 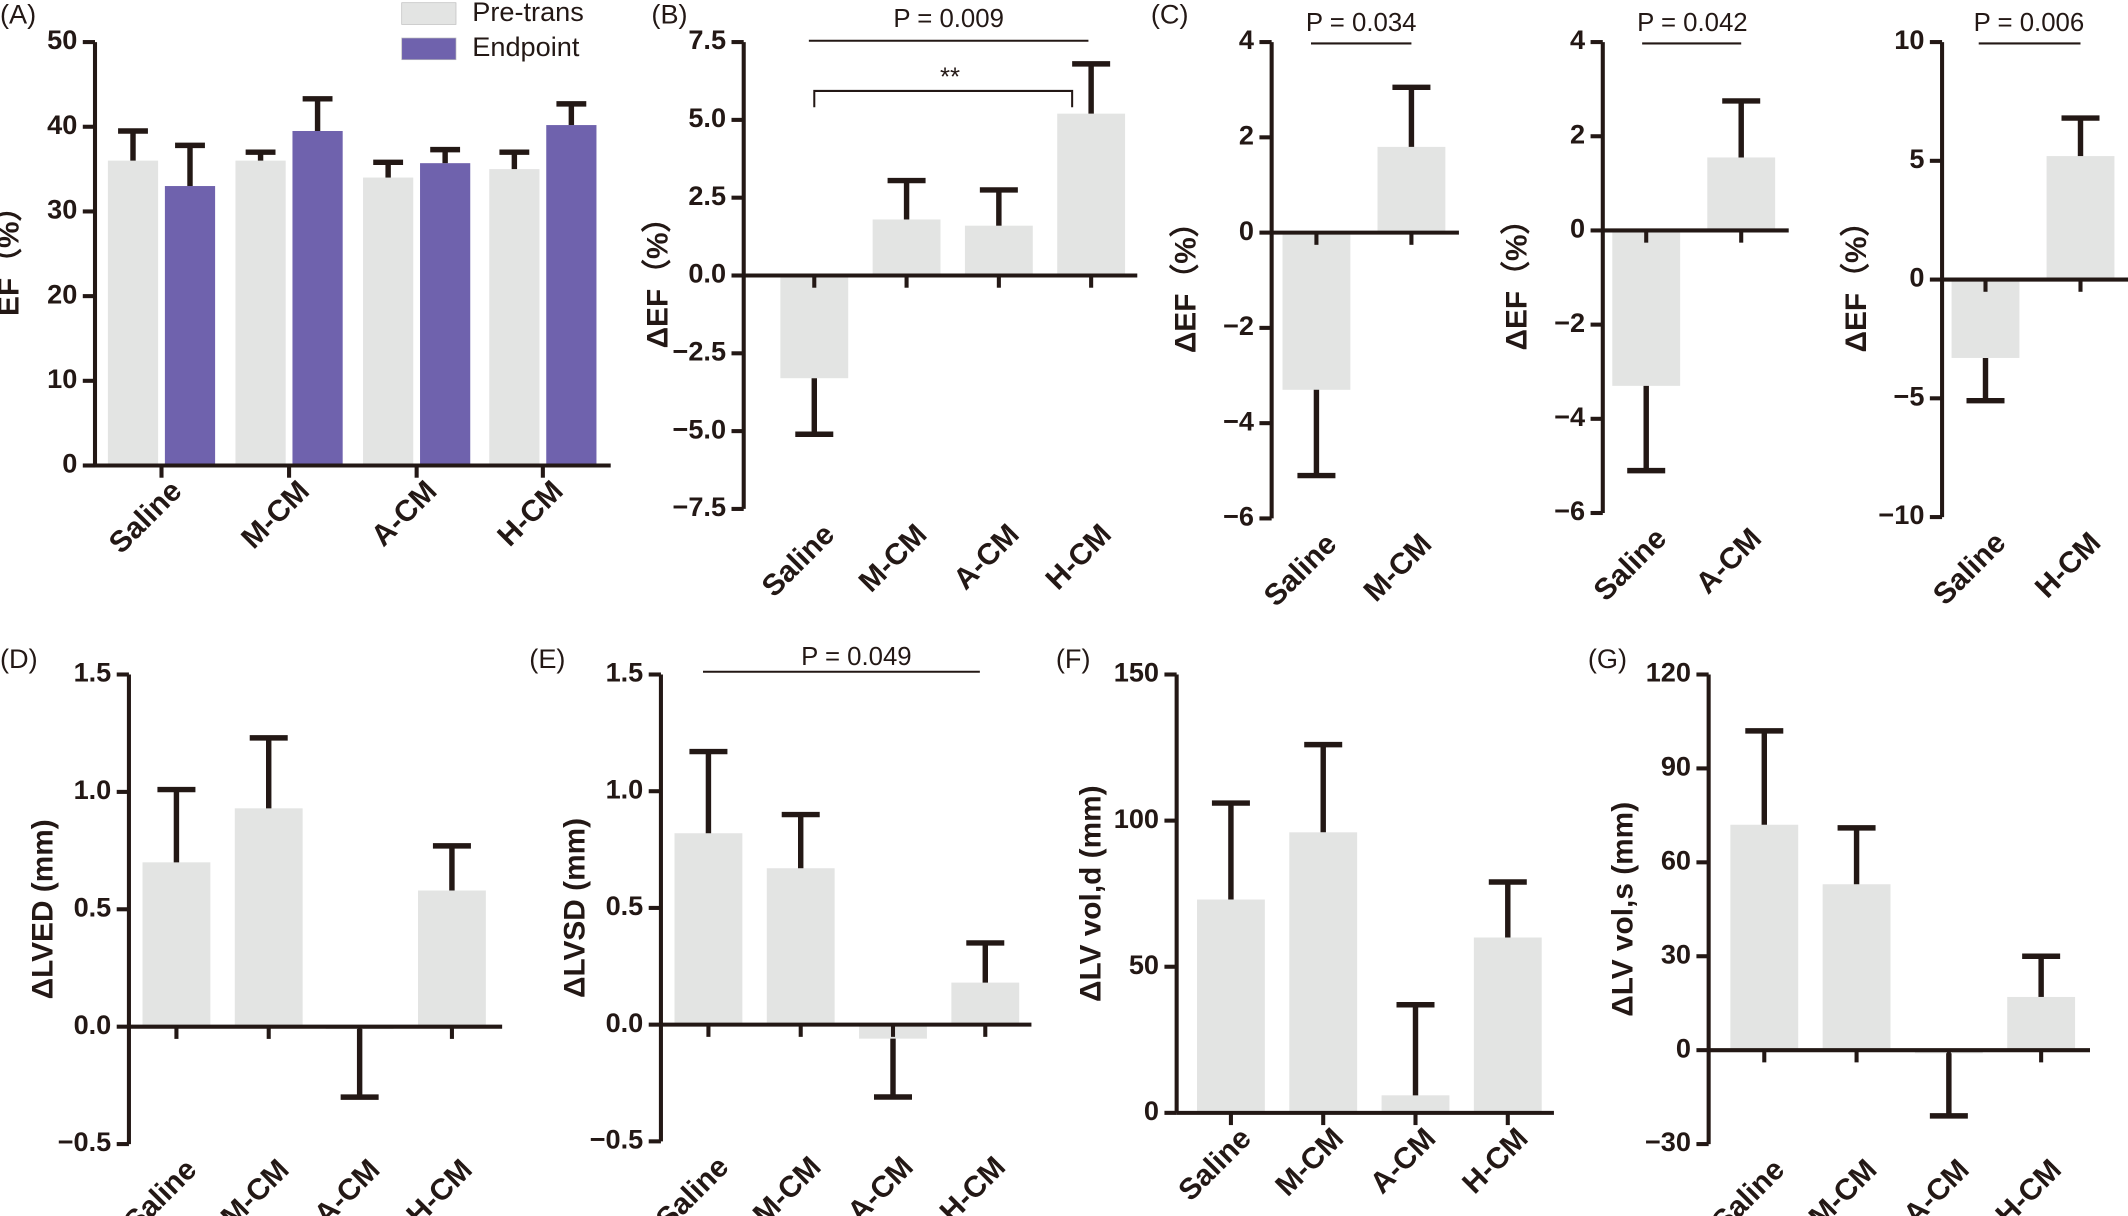 I want to click on annotation: P = 0.034, so click(x=1361, y=23).